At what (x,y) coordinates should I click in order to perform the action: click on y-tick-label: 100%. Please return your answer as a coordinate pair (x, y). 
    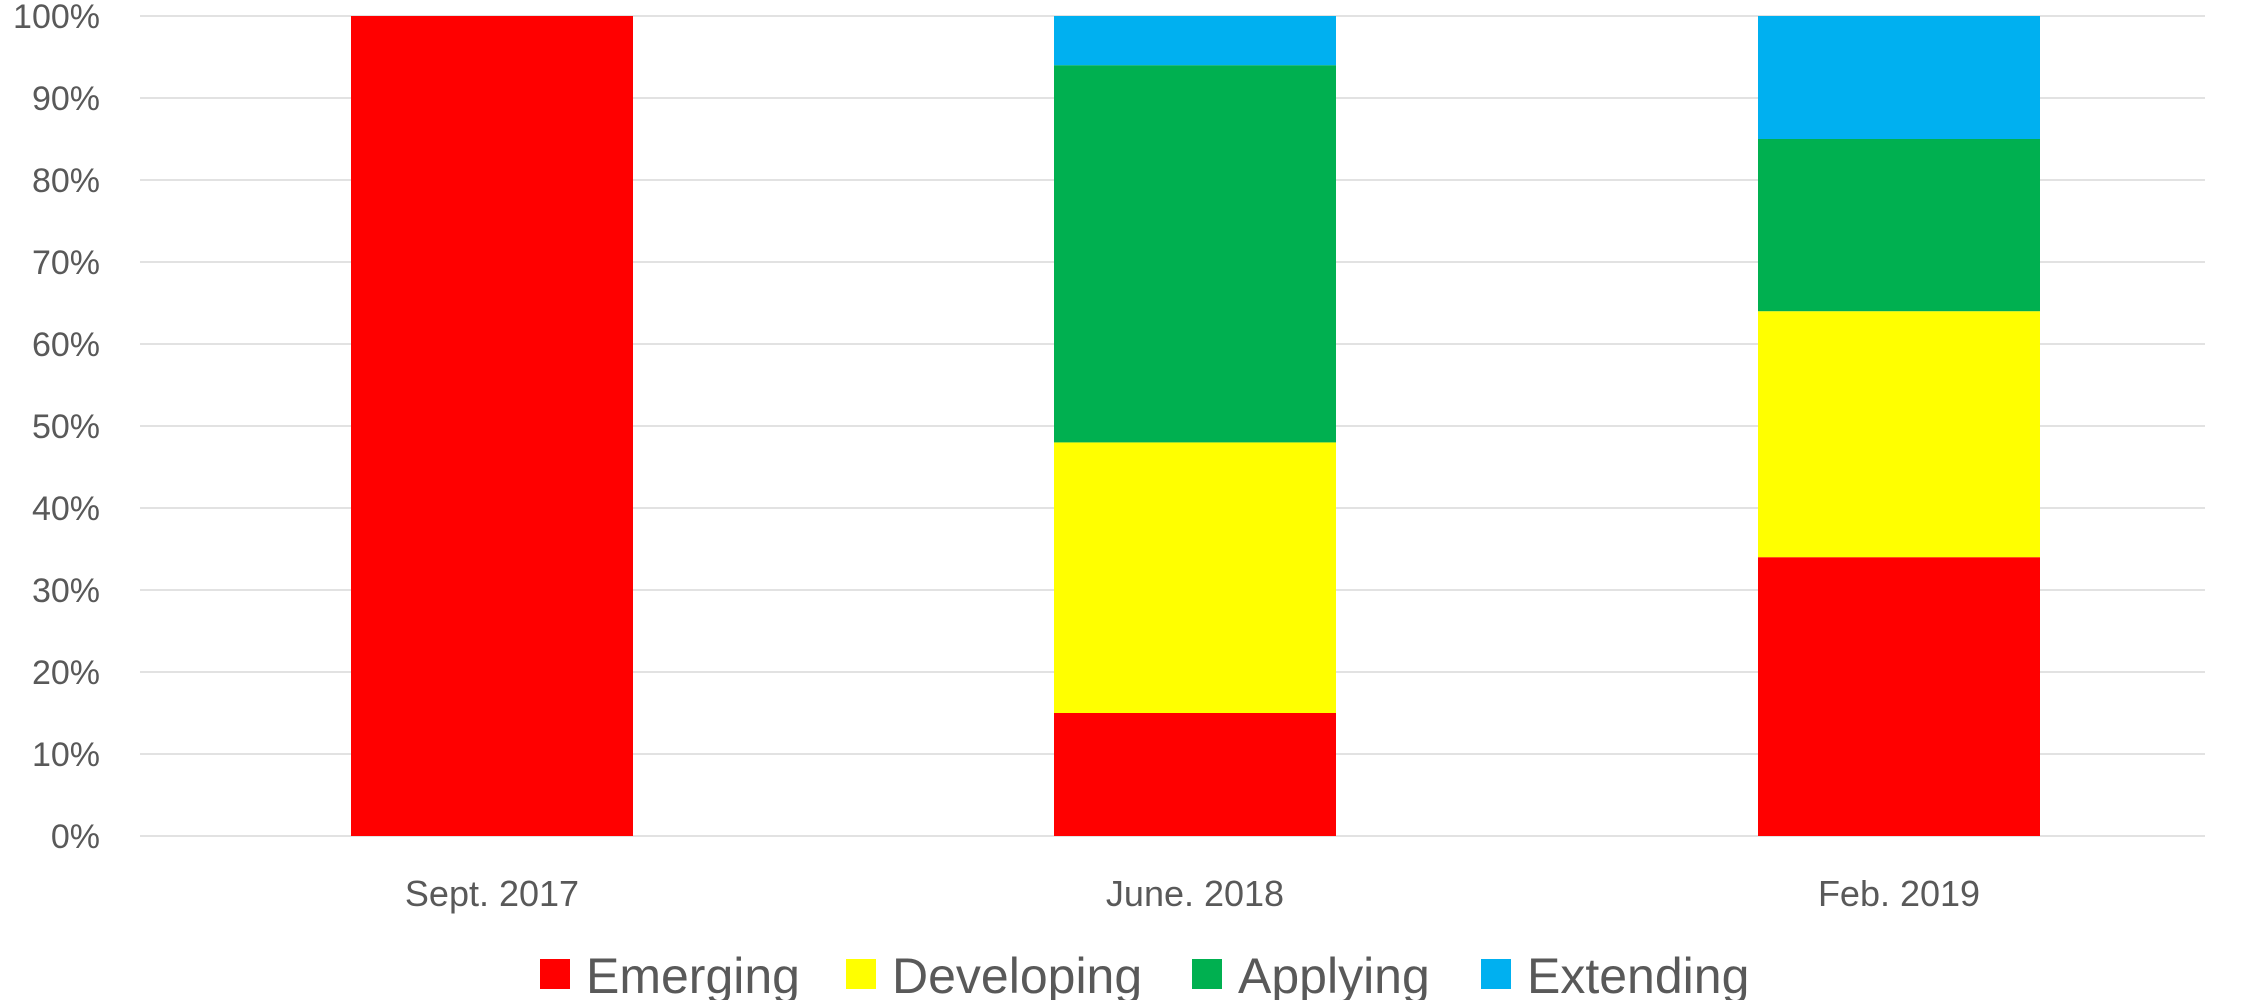
    Looking at the image, I should click on (56, 18).